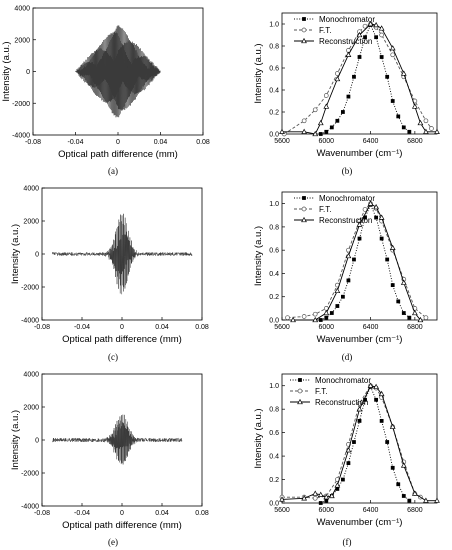  I want to click on y-tick-label: 0, so click(37, 441).